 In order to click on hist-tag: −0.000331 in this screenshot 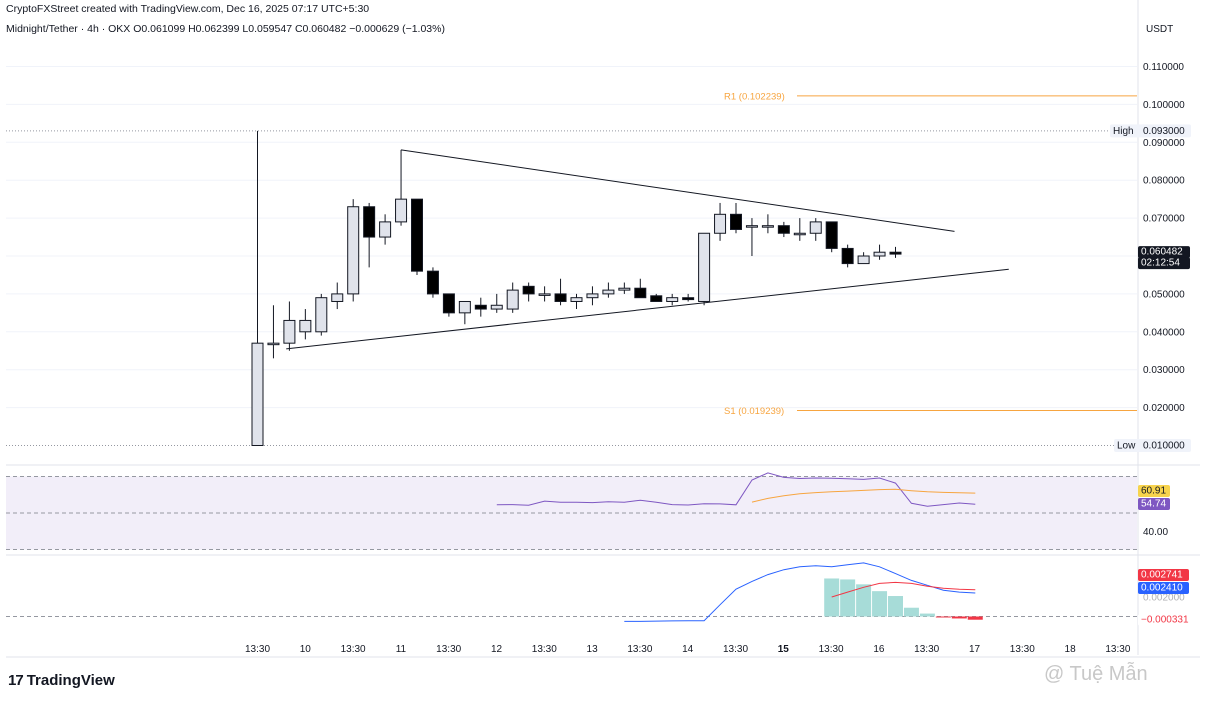, I will do `click(1165, 620)`.